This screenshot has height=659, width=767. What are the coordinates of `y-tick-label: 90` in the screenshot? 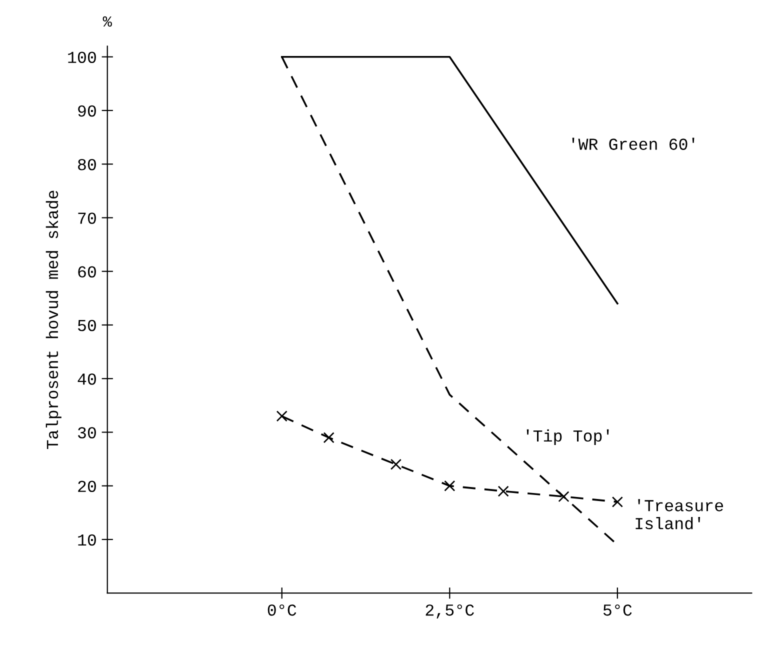 It's located at (87, 111).